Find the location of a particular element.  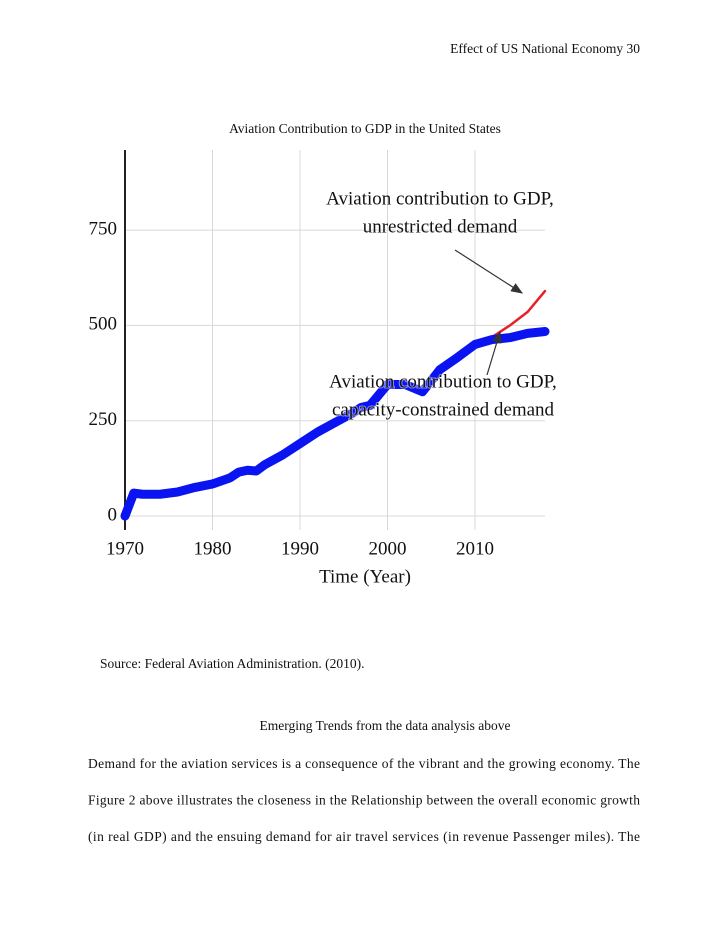

annotation: capacity-constrained demand is located at coordinates (443, 409).